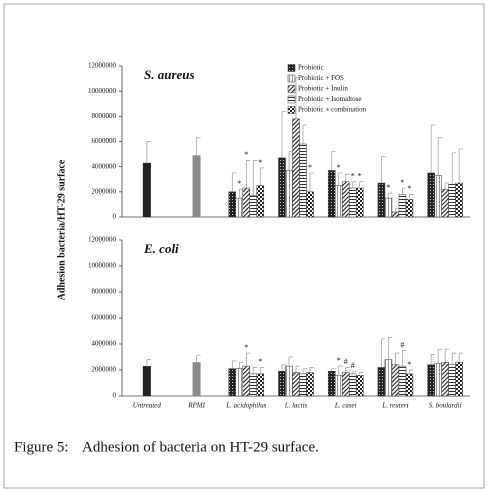 The height and width of the screenshot is (493, 489). What do you see at coordinates (345, 406) in the screenshot?
I see `x-tick-label: L. casei` at bounding box center [345, 406].